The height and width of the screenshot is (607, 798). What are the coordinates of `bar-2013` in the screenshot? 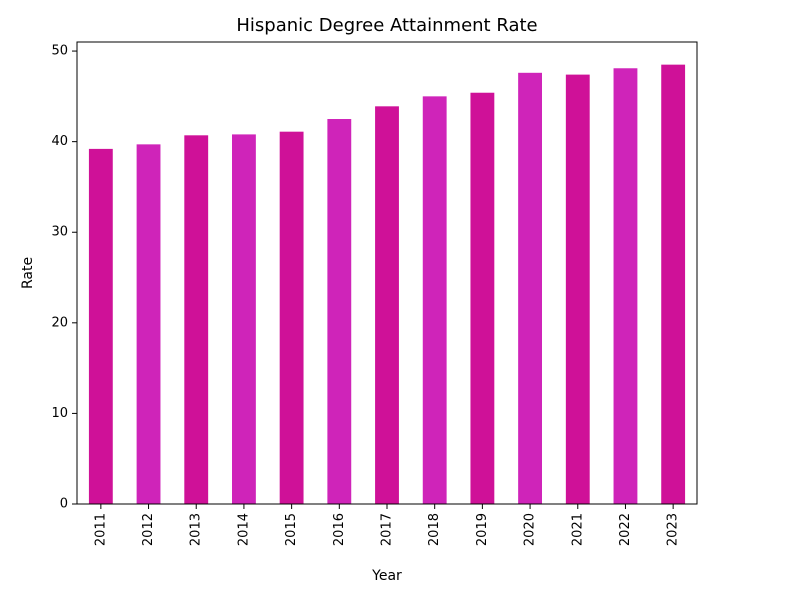 It's located at (196, 319).